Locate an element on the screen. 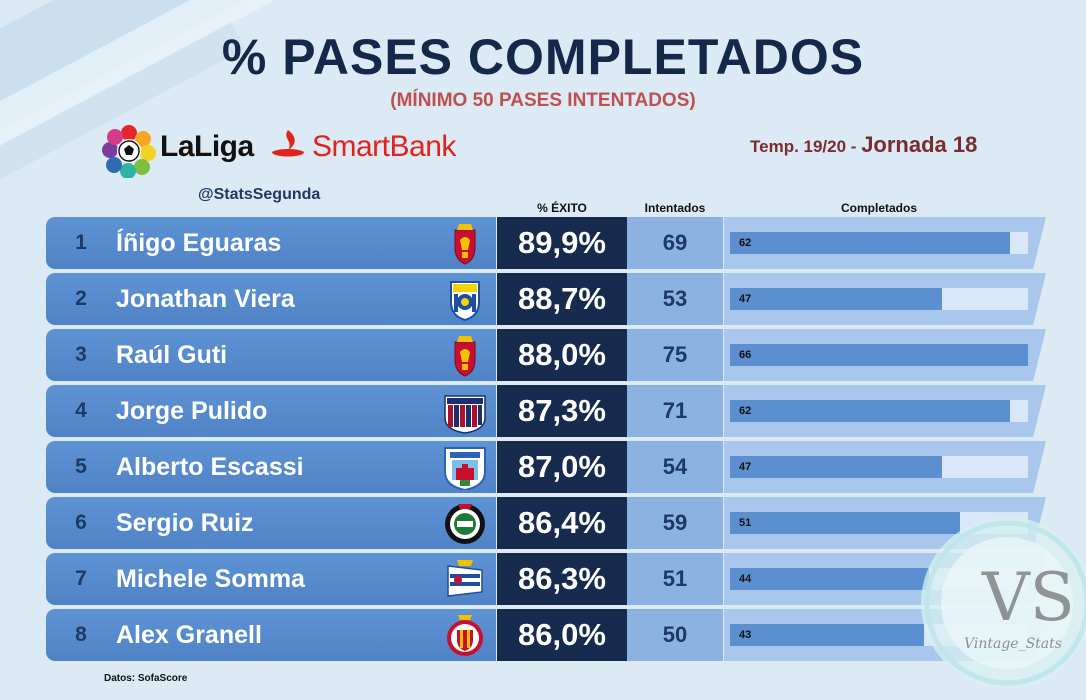  row-player-cell: 3 Raúl Guti is located at coordinates (271, 355).